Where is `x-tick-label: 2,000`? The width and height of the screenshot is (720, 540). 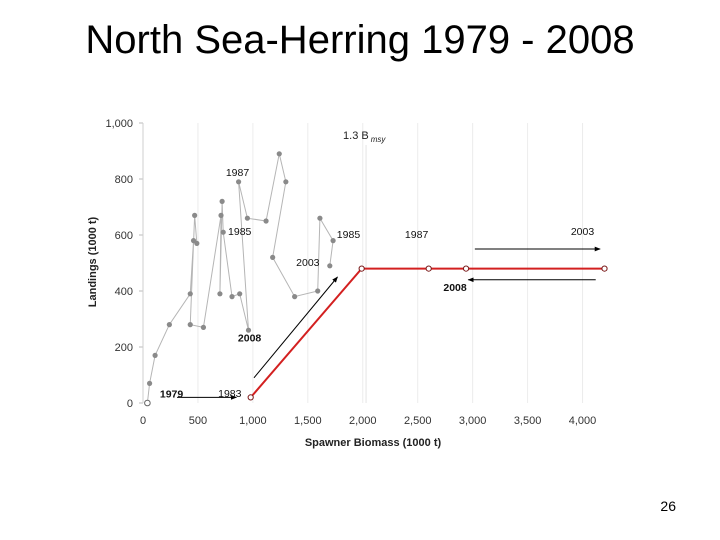 x-tick-label: 2,000 is located at coordinates (363, 421).